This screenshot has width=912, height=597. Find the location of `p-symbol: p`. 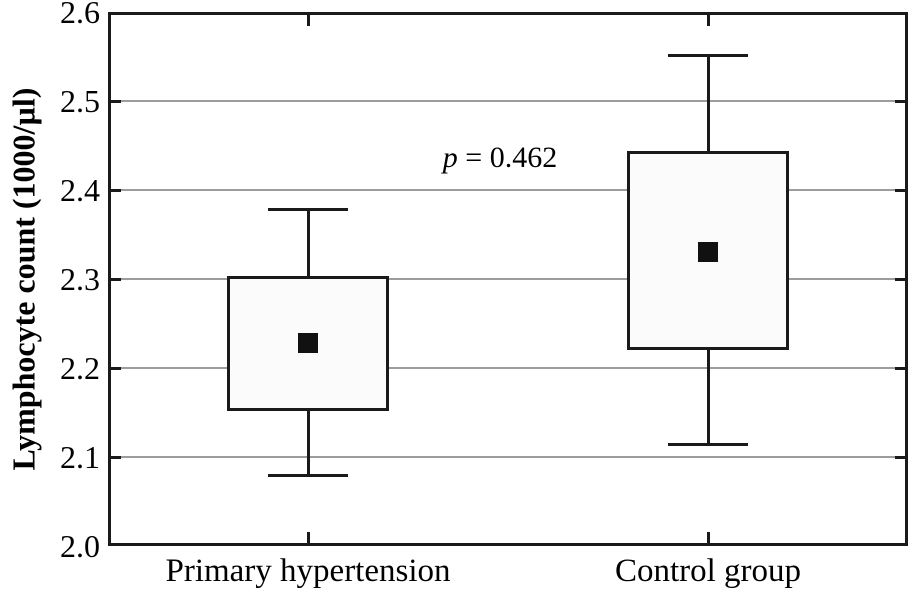

p-symbol: p is located at coordinates (450, 157).